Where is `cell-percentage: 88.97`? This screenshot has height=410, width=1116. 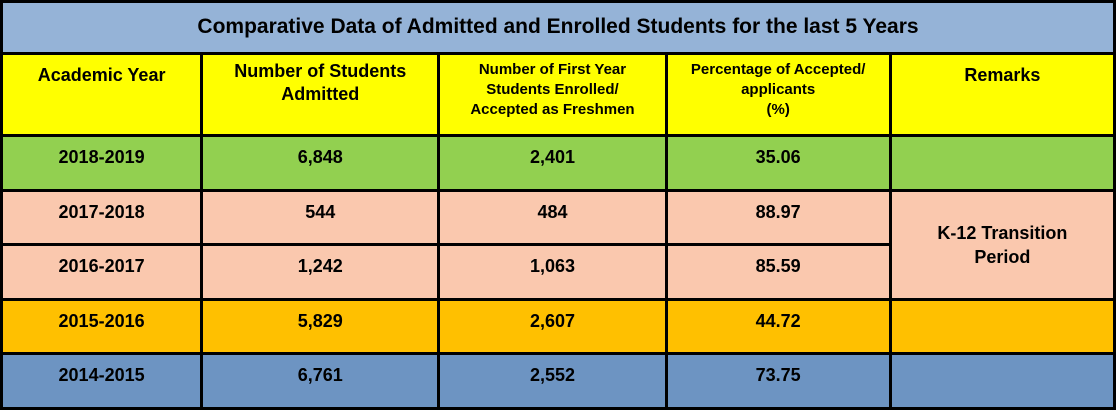
cell-percentage: 88.97 is located at coordinates (778, 217).